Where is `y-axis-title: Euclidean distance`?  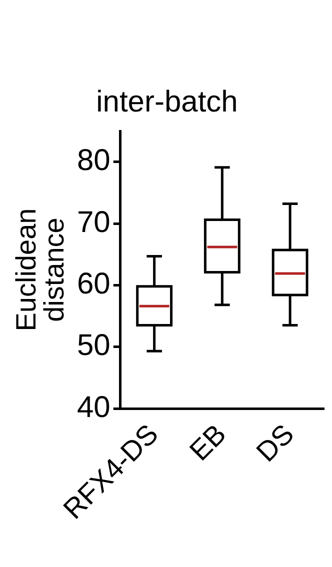 y-axis-title: Euclidean distance is located at coordinates (40, 270).